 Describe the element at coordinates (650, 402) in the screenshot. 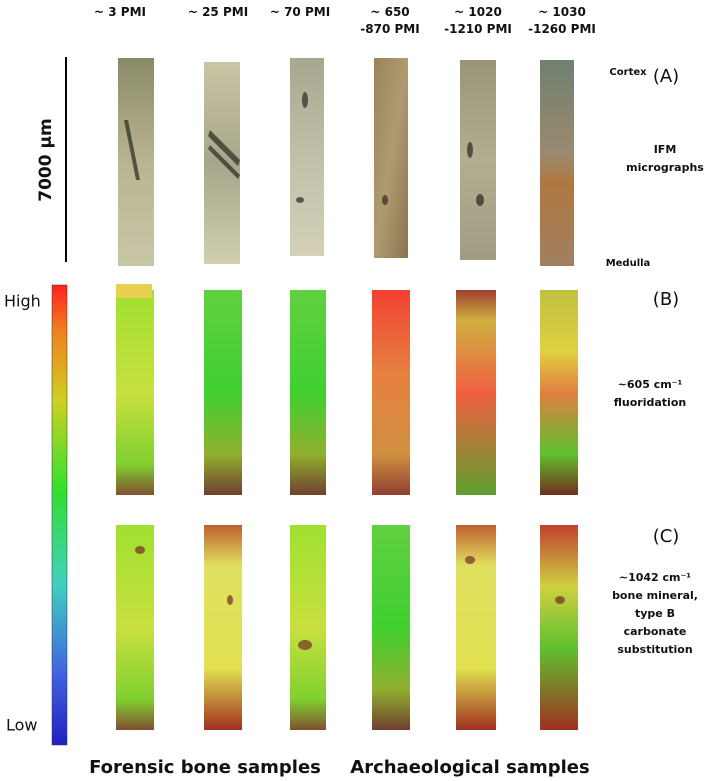

I see `row-label-line: fluoridation` at that location.